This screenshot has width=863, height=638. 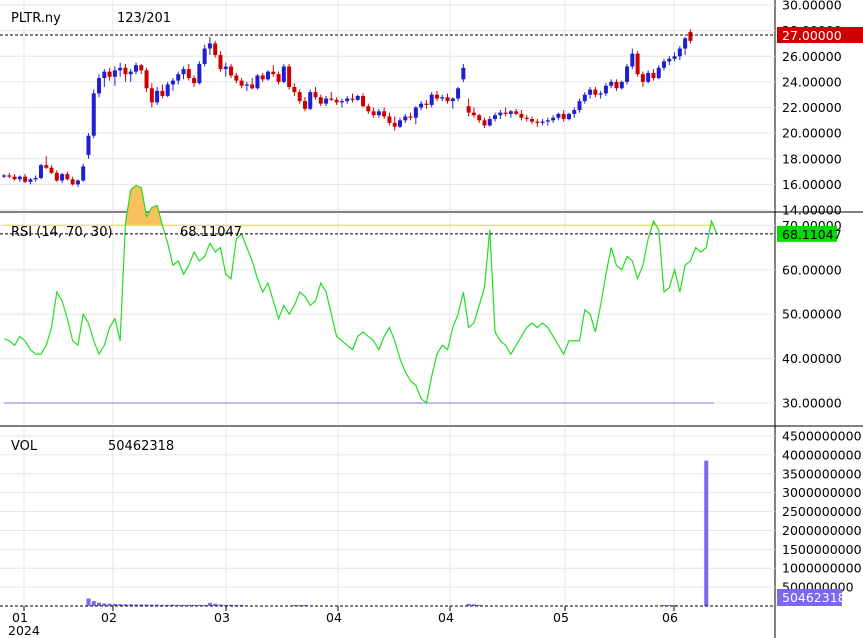 I want to click on rsi-title: RSI (14, 70, 30), so click(x=62, y=232).